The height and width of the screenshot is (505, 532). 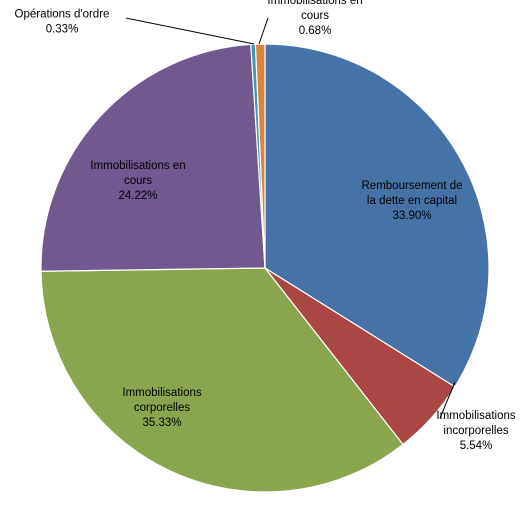 What do you see at coordinates (412, 186) in the screenshot?
I see `slice-name-label: Remboursement de` at bounding box center [412, 186].